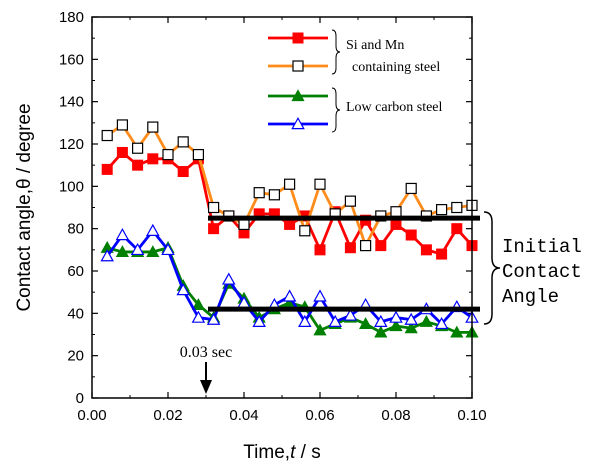 The image size is (600, 467). I want to click on y-tick-label: 140, so click(71, 102).